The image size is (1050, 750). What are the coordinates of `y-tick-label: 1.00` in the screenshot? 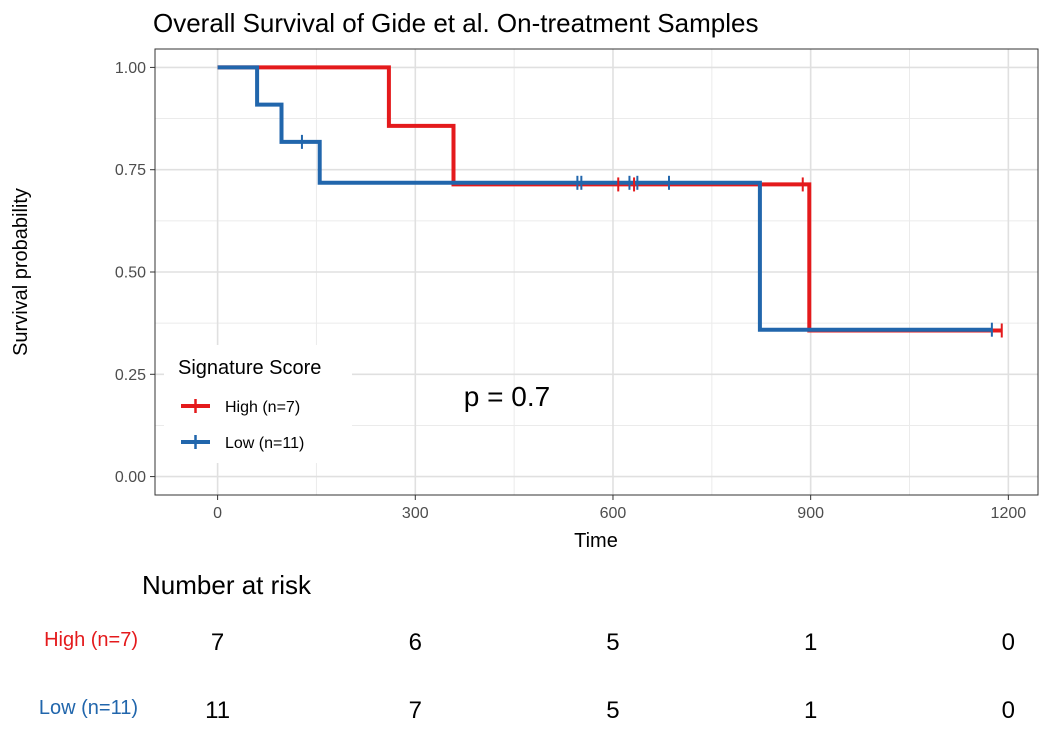 It's located at (130, 68).